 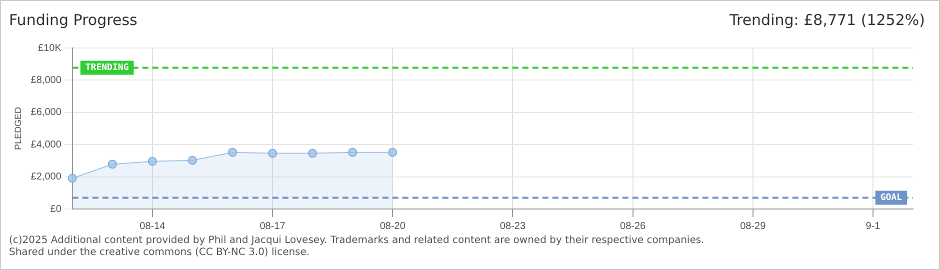 I want to click on y-tick-label: £10K, so click(x=50, y=48).